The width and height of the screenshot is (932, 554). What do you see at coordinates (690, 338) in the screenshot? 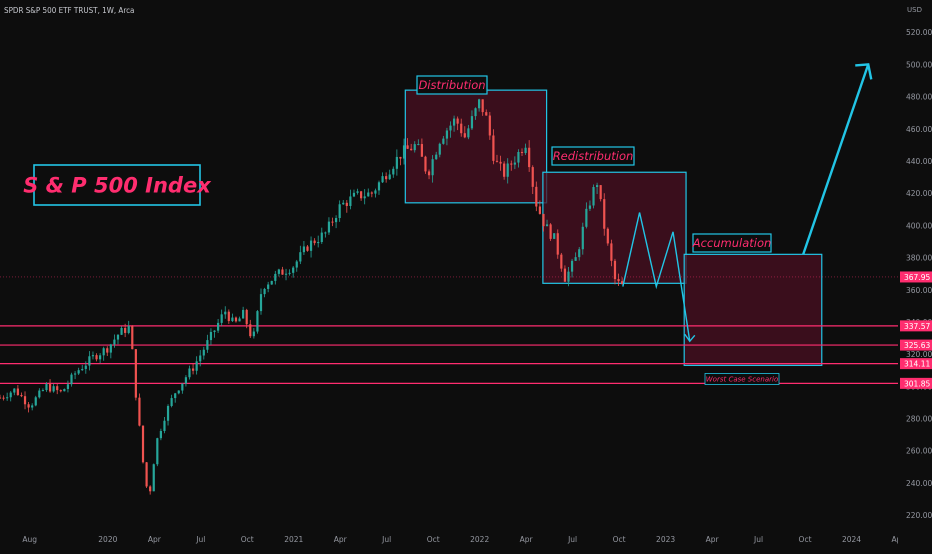
I see `projection-arrowhead` at bounding box center [690, 338].